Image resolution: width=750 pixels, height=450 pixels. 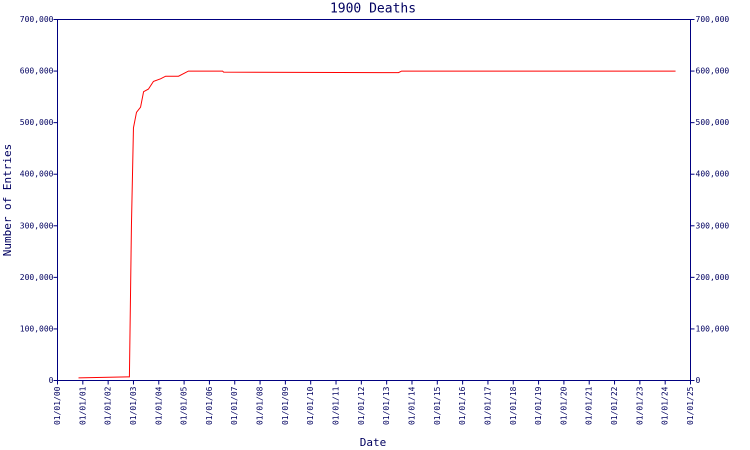 What do you see at coordinates (57, 405) in the screenshot?
I see `x-tick-label: 01/01/00` at bounding box center [57, 405].